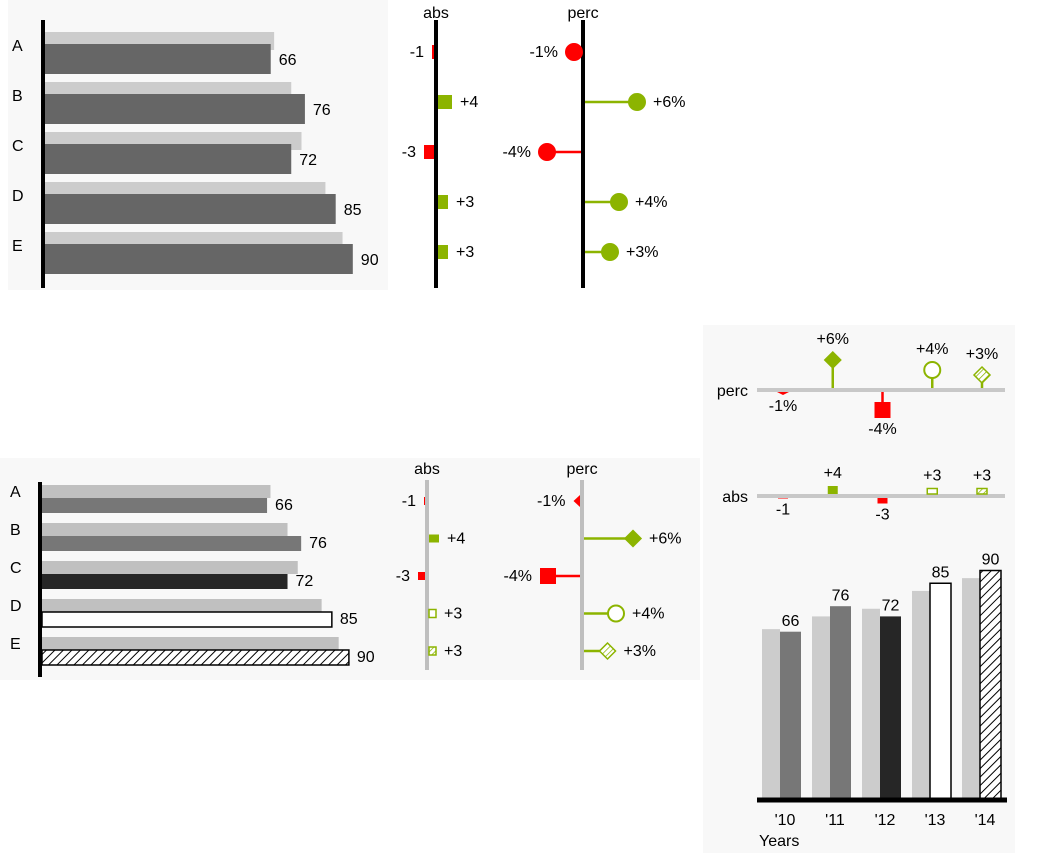 This screenshot has height=853, width=1051. I want to click on category-label: D, so click(18, 196).